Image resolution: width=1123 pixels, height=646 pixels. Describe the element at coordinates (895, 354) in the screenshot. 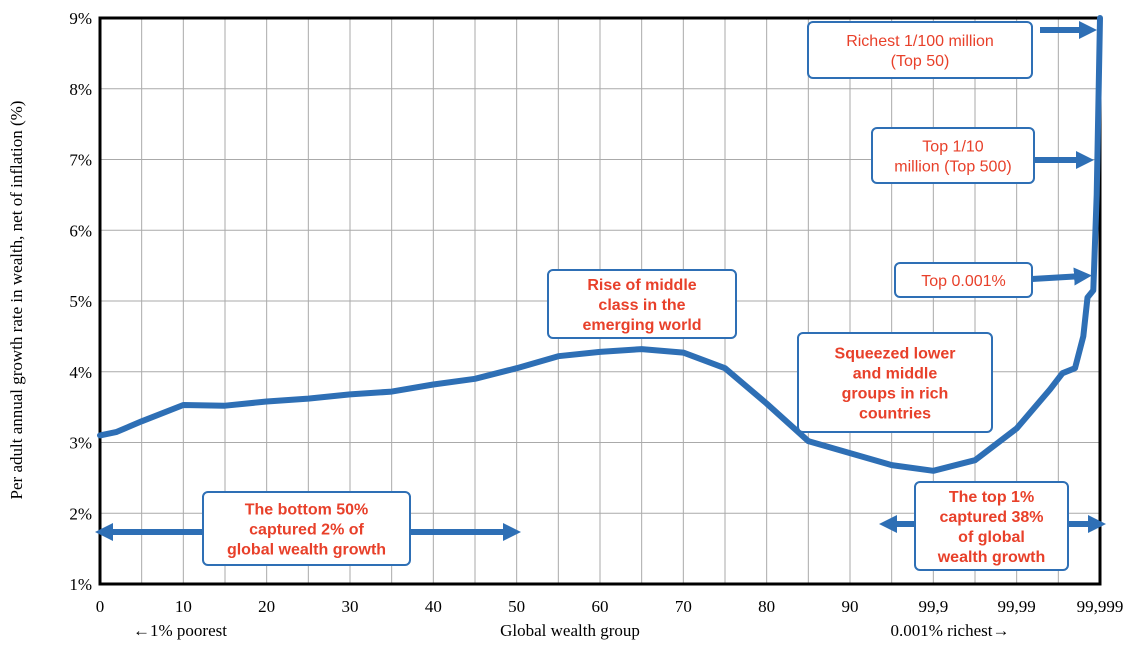

I see `annotation-text: Squeezed lower` at that location.